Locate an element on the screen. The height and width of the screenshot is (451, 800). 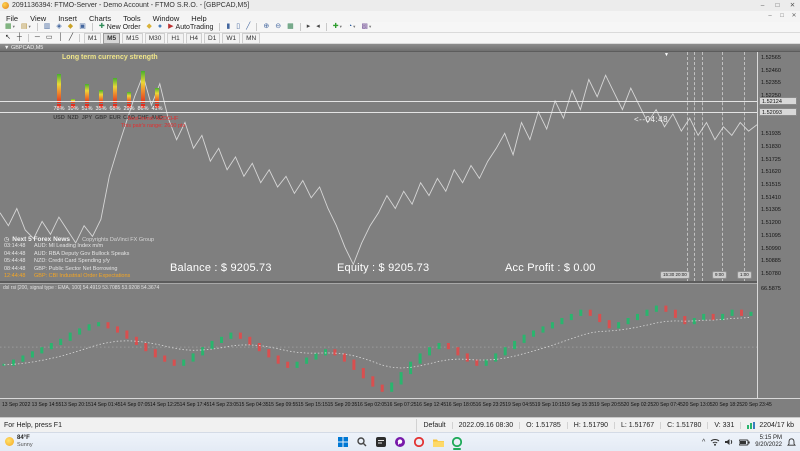
ask-price-line is located at coordinates (378, 112).